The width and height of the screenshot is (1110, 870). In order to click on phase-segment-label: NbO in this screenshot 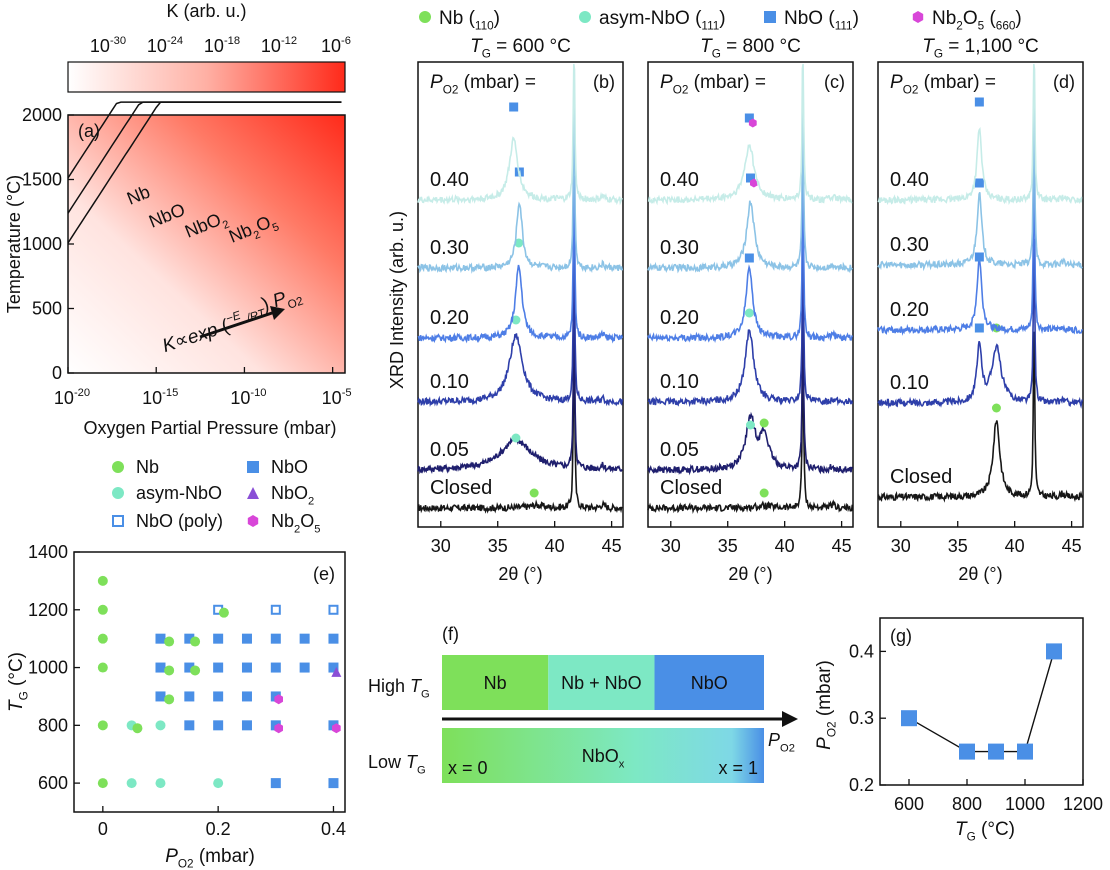, I will do `click(709, 683)`.